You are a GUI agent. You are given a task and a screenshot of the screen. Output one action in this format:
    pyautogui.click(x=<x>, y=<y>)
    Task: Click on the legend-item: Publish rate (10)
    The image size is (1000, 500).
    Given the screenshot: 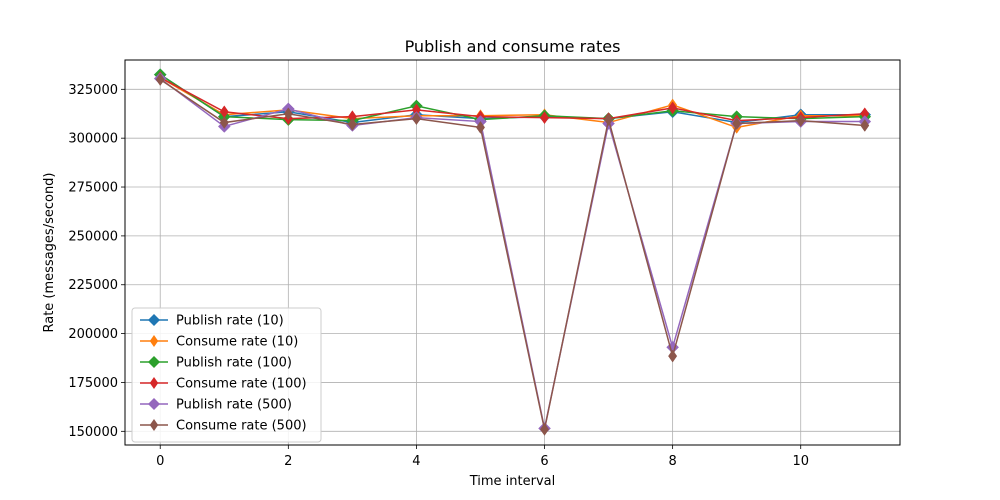 What is the action you would take?
    pyautogui.click(x=212, y=321)
    